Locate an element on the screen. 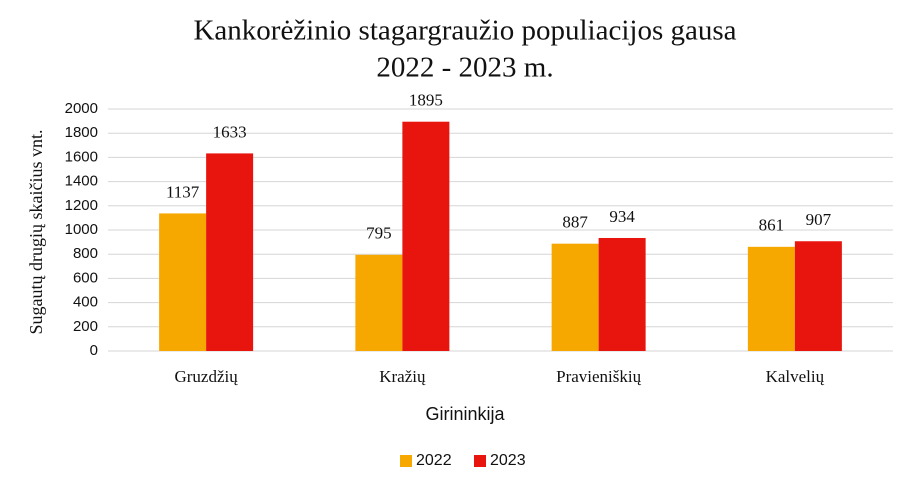 Image resolution: width=915 pixels, height=486 pixels. value-label: 861 is located at coordinates (772, 225).